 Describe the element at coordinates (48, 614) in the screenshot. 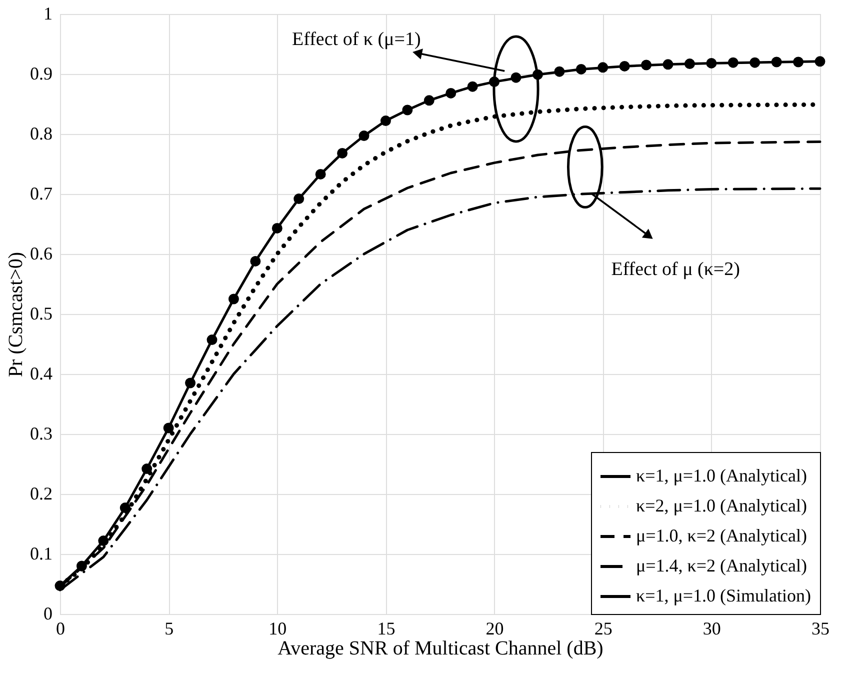

I see `y-tick-label: 0` at that location.